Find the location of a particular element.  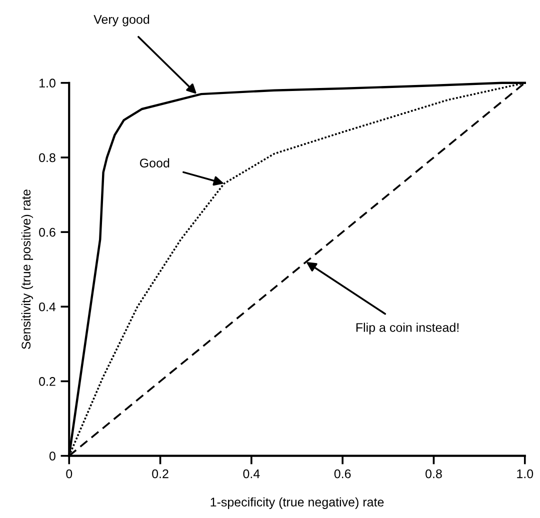

y-tick-label: 0 is located at coordinates (52, 456).